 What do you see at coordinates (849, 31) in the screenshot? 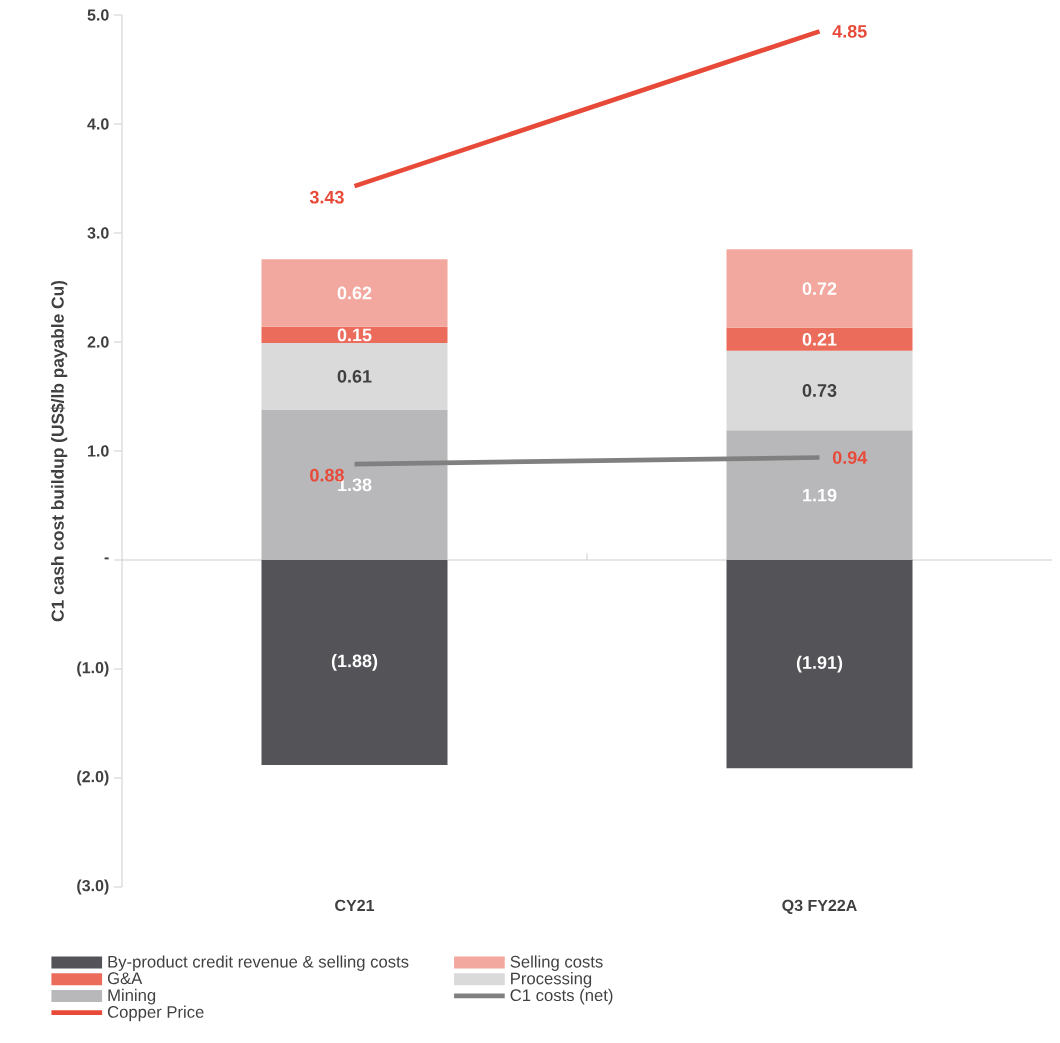
I see `data-label: 4.85` at bounding box center [849, 31].